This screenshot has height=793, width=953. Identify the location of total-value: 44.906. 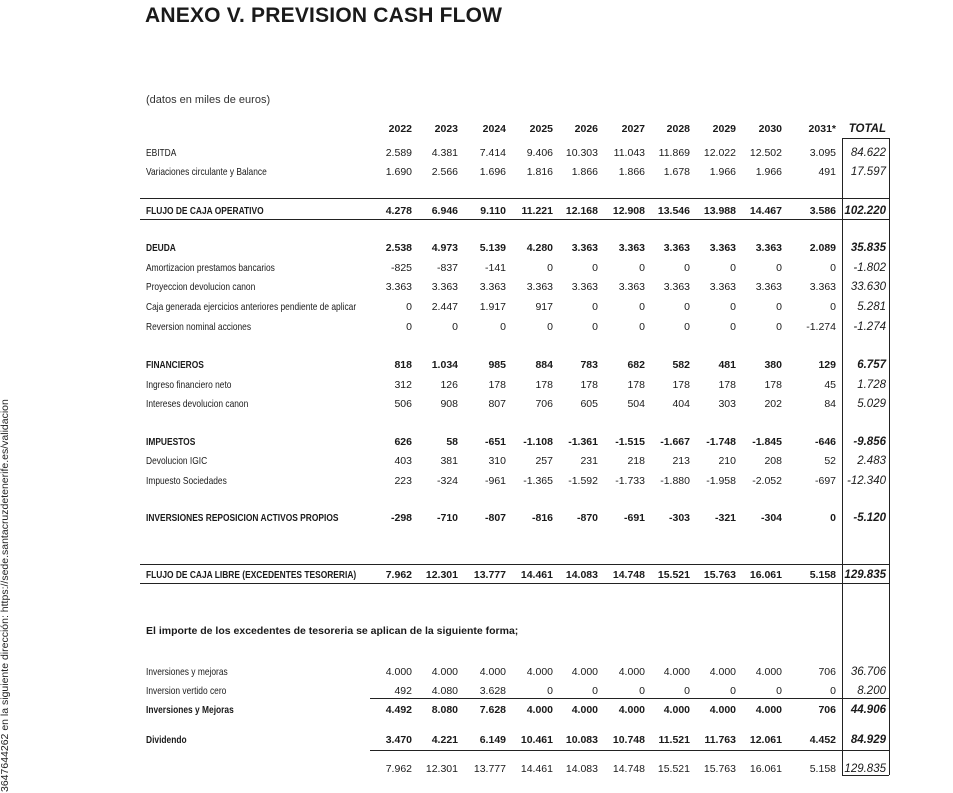
(868, 710).